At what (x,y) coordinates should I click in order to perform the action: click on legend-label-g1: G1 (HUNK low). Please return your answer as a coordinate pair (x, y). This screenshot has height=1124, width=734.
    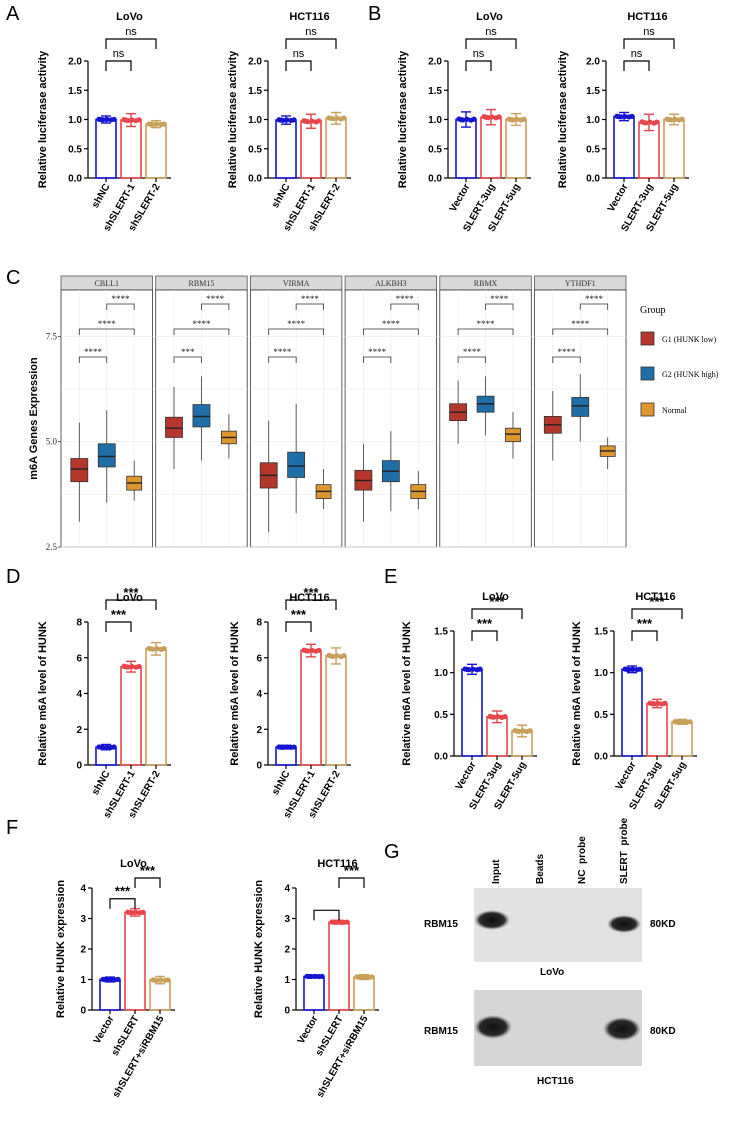
    Looking at the image, I should click on (689, 339).